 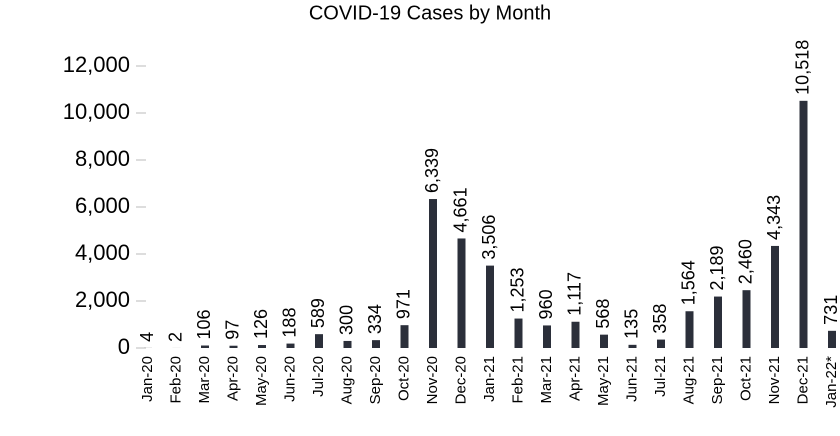 What do you see at coordinates (318, 313) in the screenshot?
I see `value-label: 589` at bounding box center [318, 313].